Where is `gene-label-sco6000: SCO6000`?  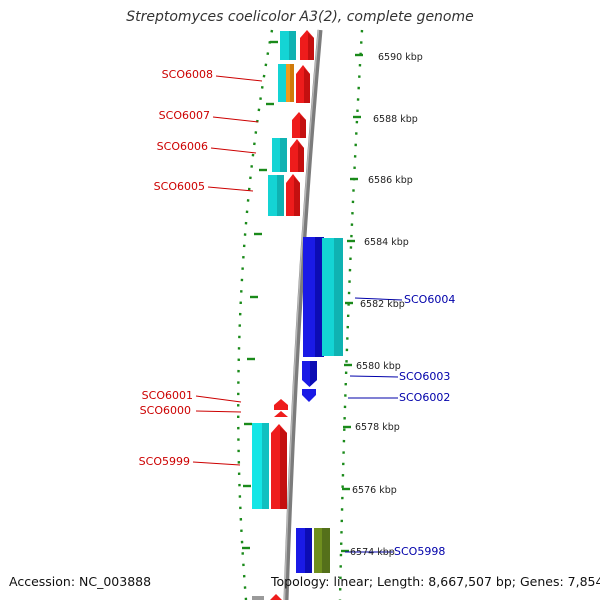
gene-label-sco6000: SCO6000 is located at coordinates (165, 410).